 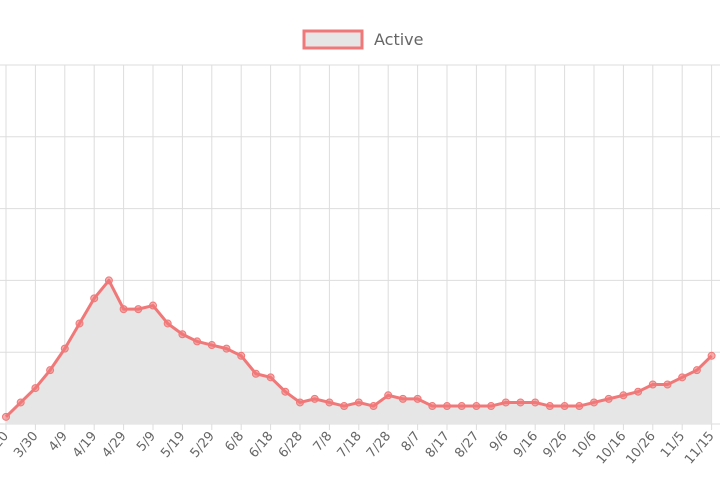 I want to click on x-tick-label: 5/19, so click(x=173, y=445).